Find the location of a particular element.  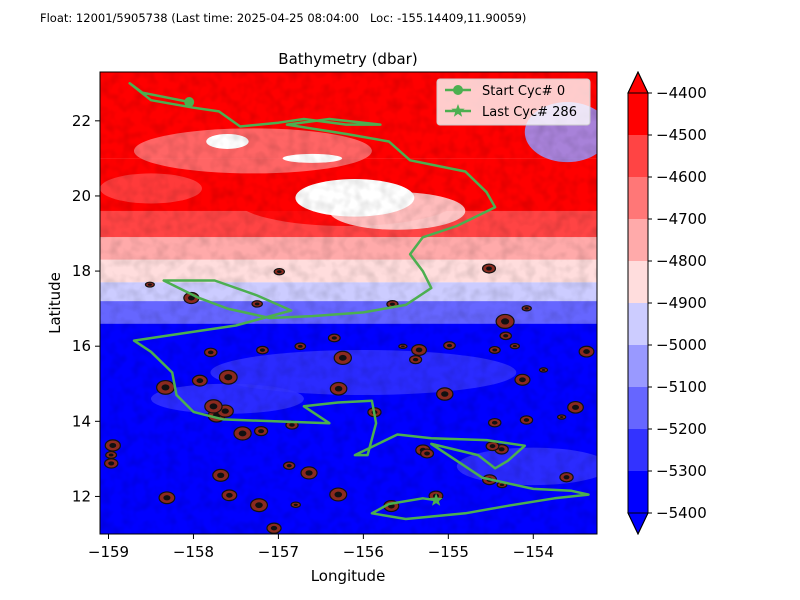

legend-box is located at coordinates (513, 102).